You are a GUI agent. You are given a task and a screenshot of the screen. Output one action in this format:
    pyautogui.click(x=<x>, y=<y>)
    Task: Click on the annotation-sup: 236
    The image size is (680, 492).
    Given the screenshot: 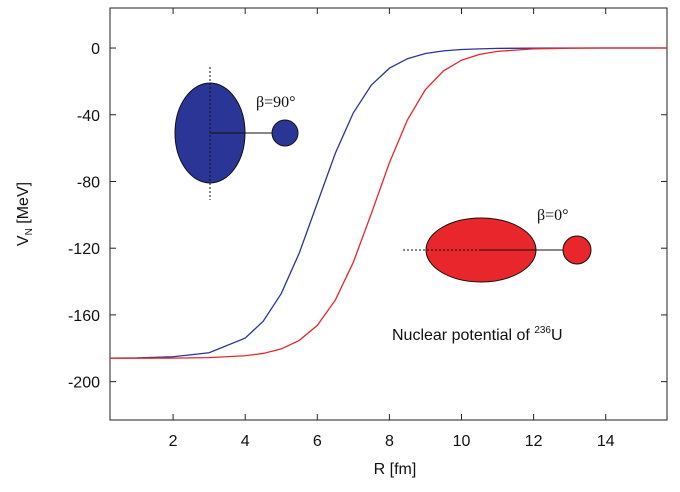 What is the action you would take?
    pyautogui.click(x=542, y=330)
    